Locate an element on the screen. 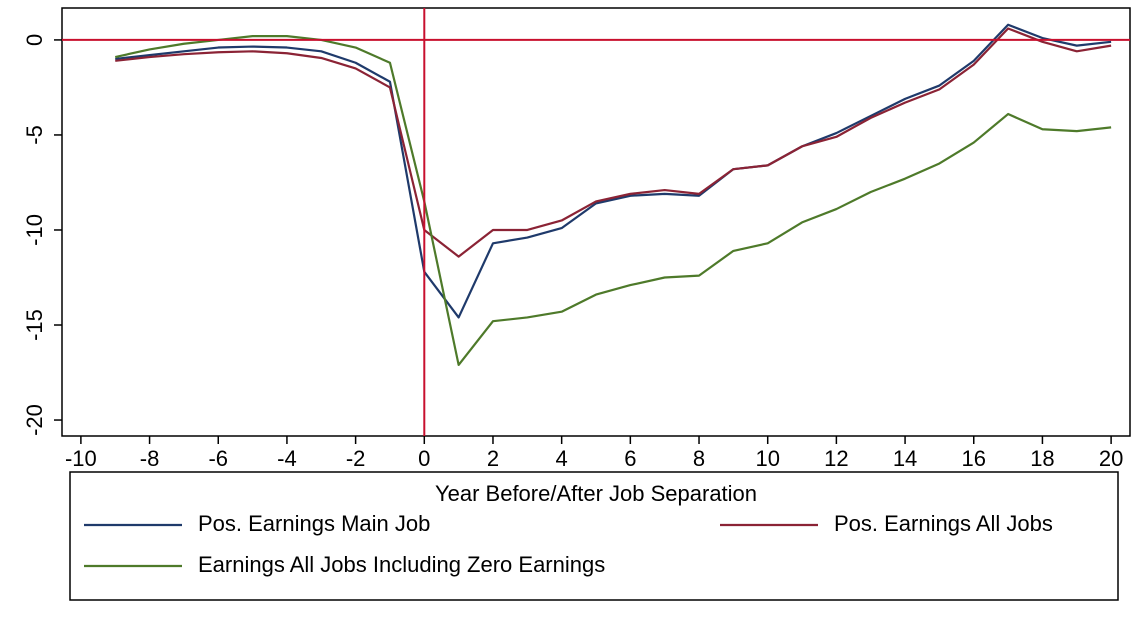  x-tick-label: 8 is located at coordinates (699, 458).